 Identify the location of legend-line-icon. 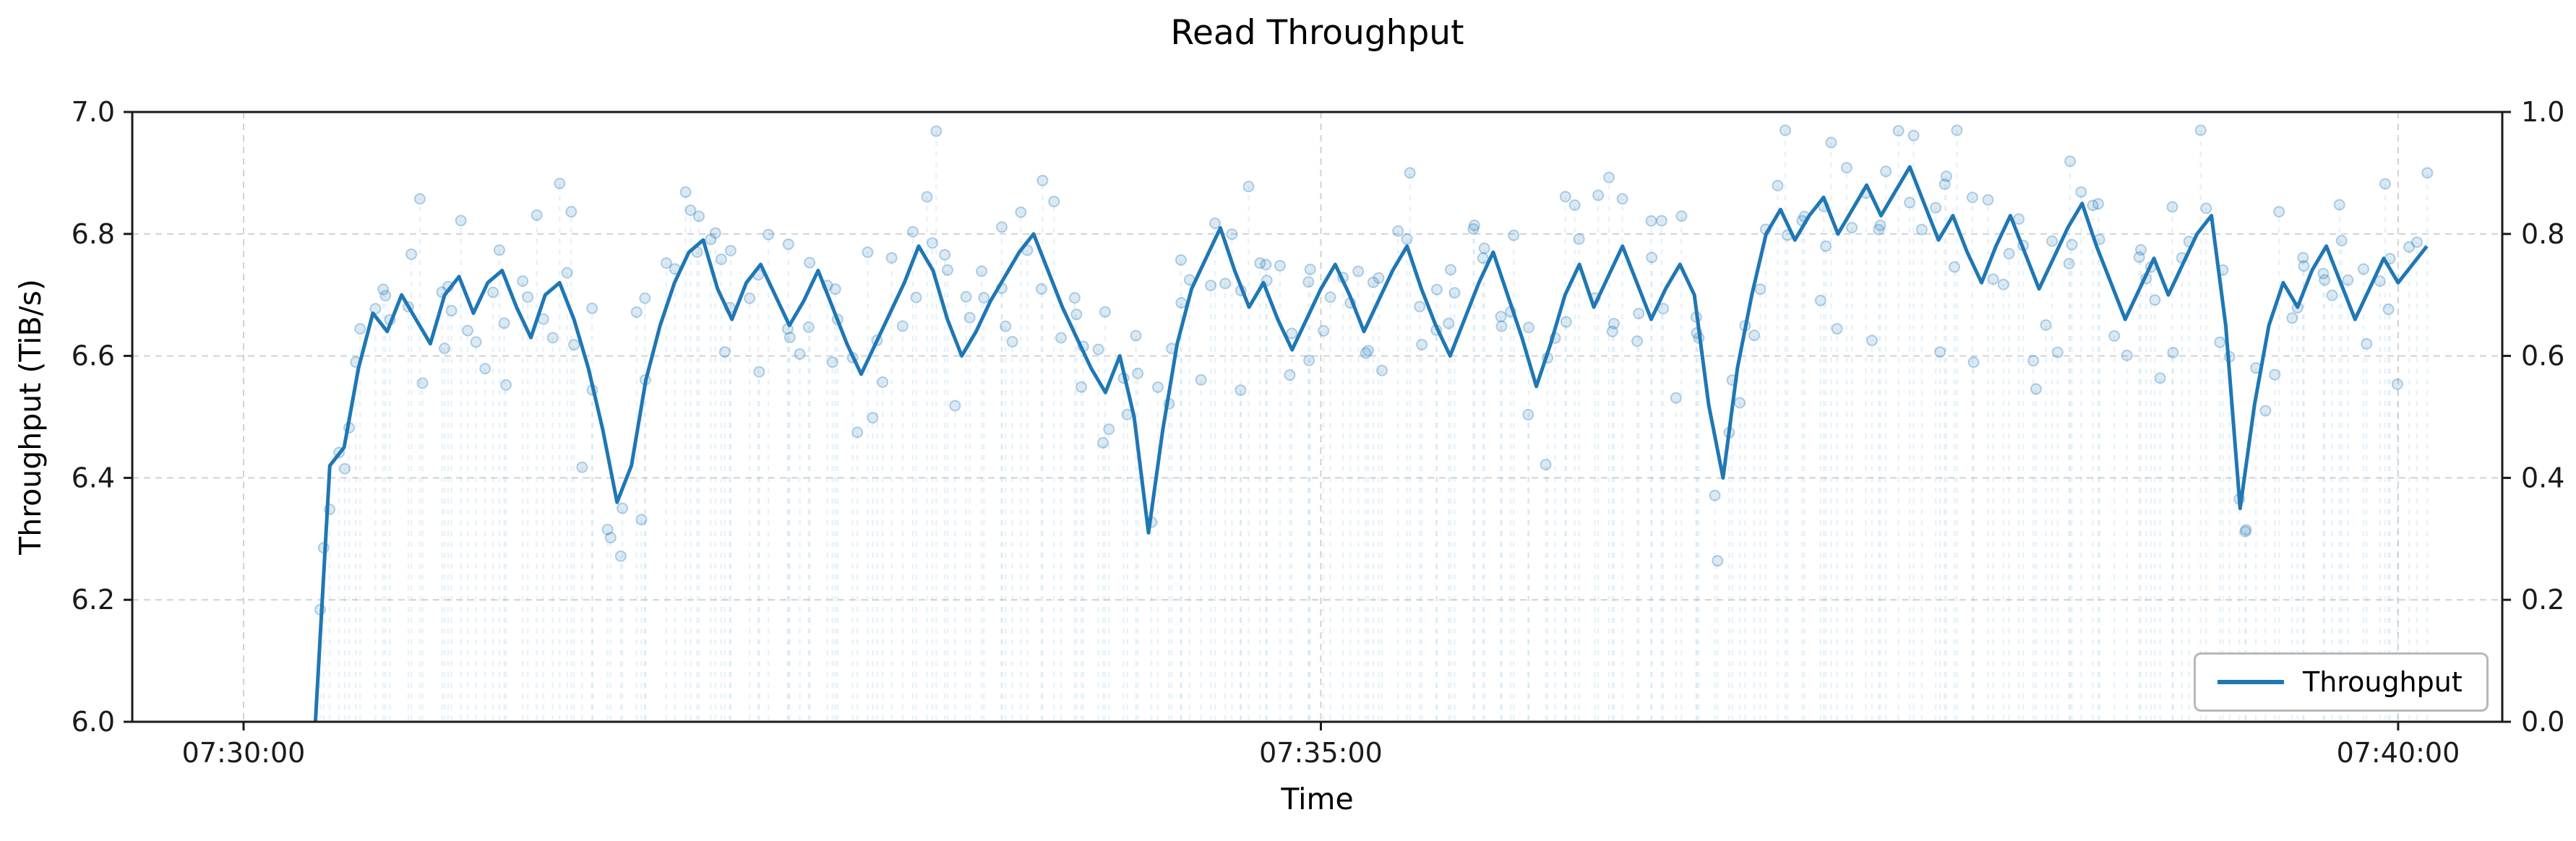
(2251, 682).